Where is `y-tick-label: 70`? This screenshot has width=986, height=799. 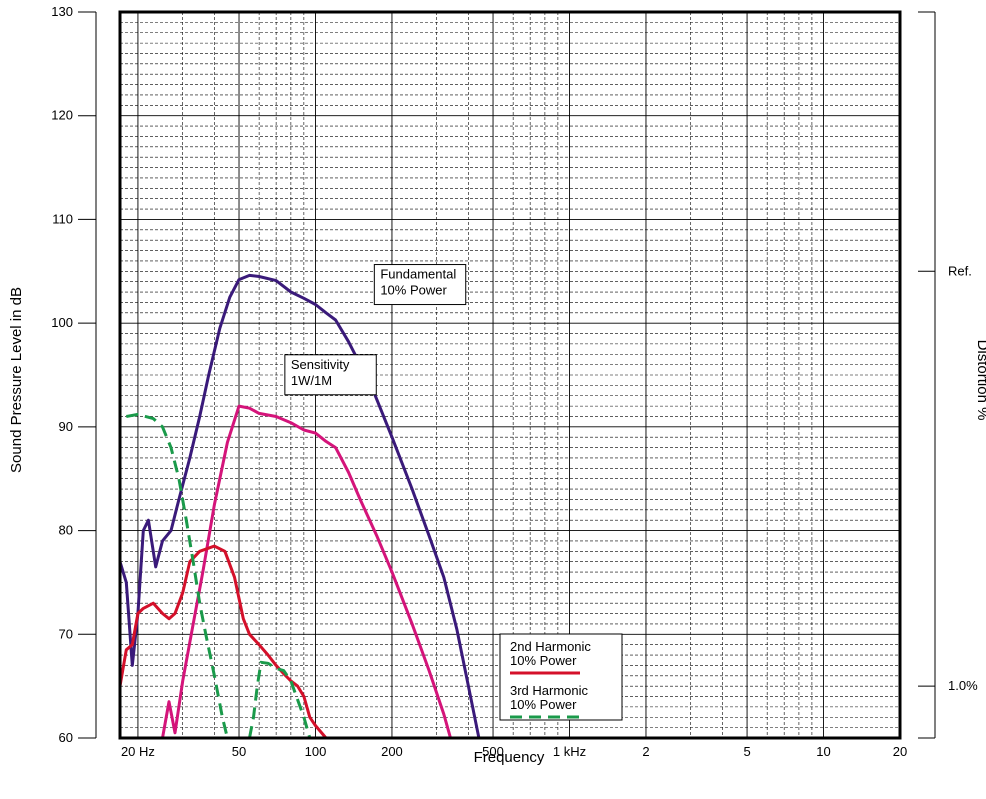 y-tick-label: 70 is located at coordinates (66, 633).